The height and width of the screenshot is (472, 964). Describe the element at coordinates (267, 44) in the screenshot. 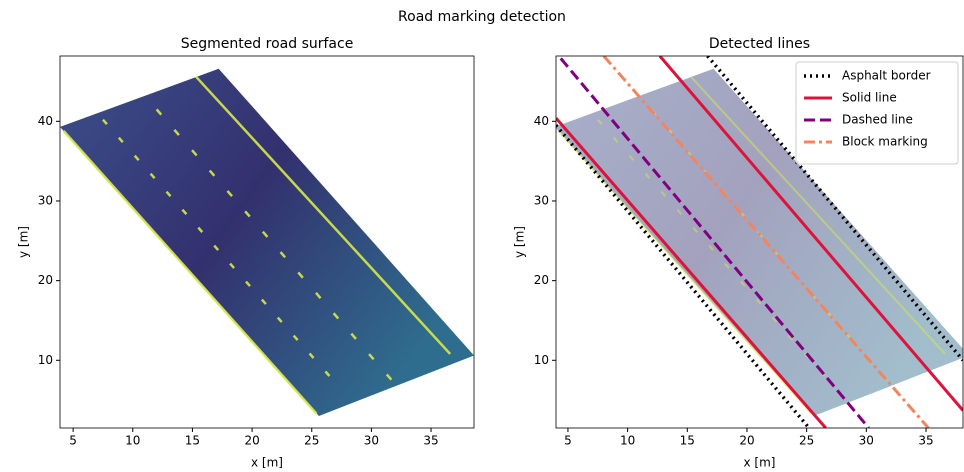

I see `axes-title: Segmented road surface` at that location.